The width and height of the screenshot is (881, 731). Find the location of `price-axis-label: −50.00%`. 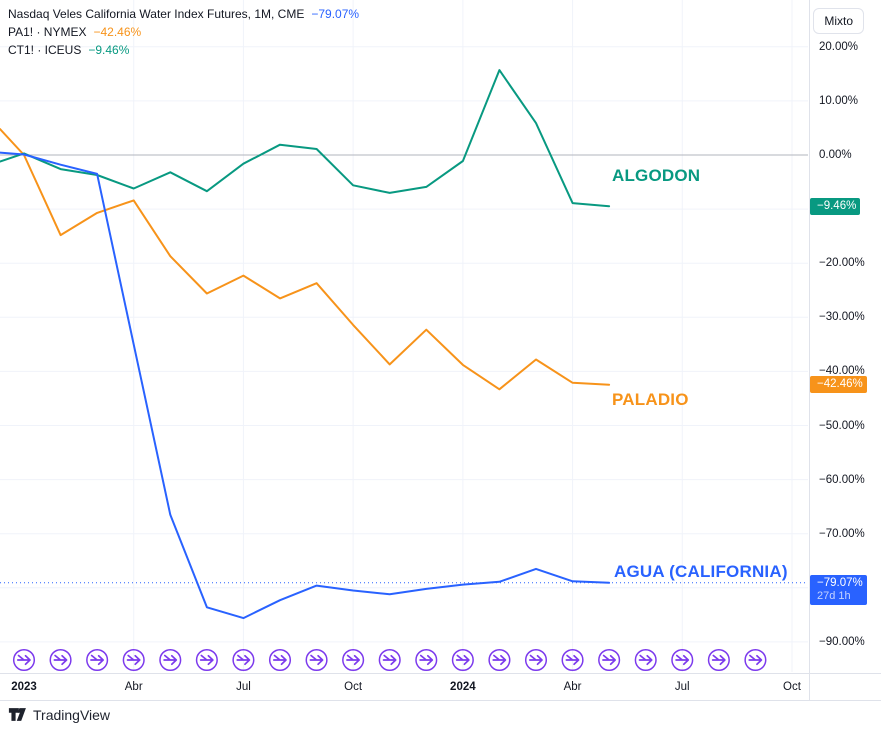

price-axis-label: −50.00% is located at coordinates (842, 425).